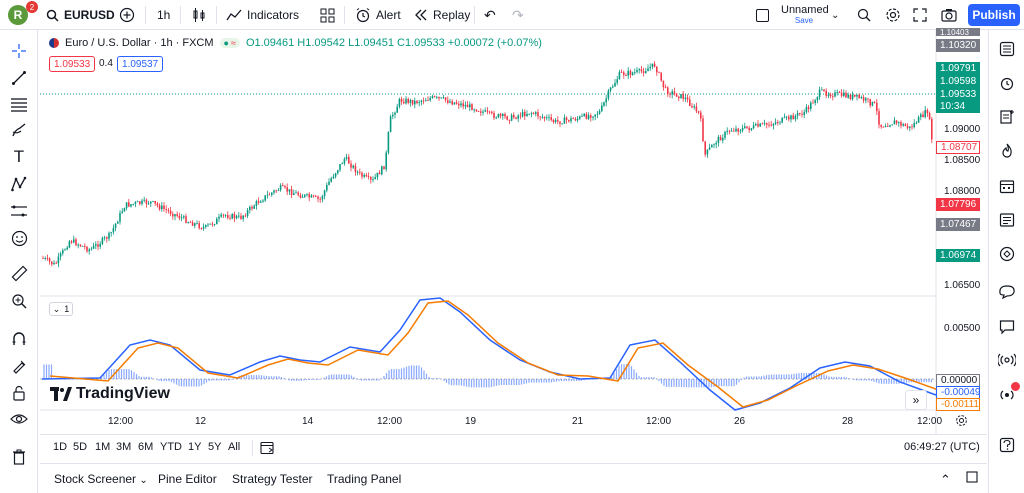 The image size is (1024, 493). Describe the element at coordinates (19, 273) in the screenshot. I see `ruler-icon` at that location.